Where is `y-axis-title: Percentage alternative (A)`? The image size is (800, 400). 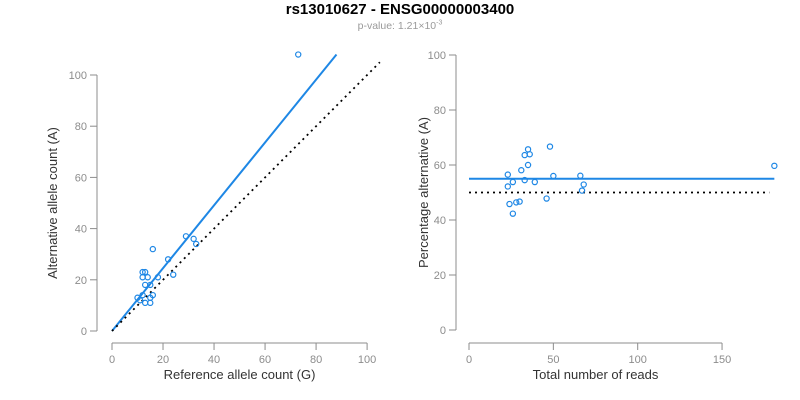
y-axis-title: Percentage alternative (A) is located at coordinates (423, 192).